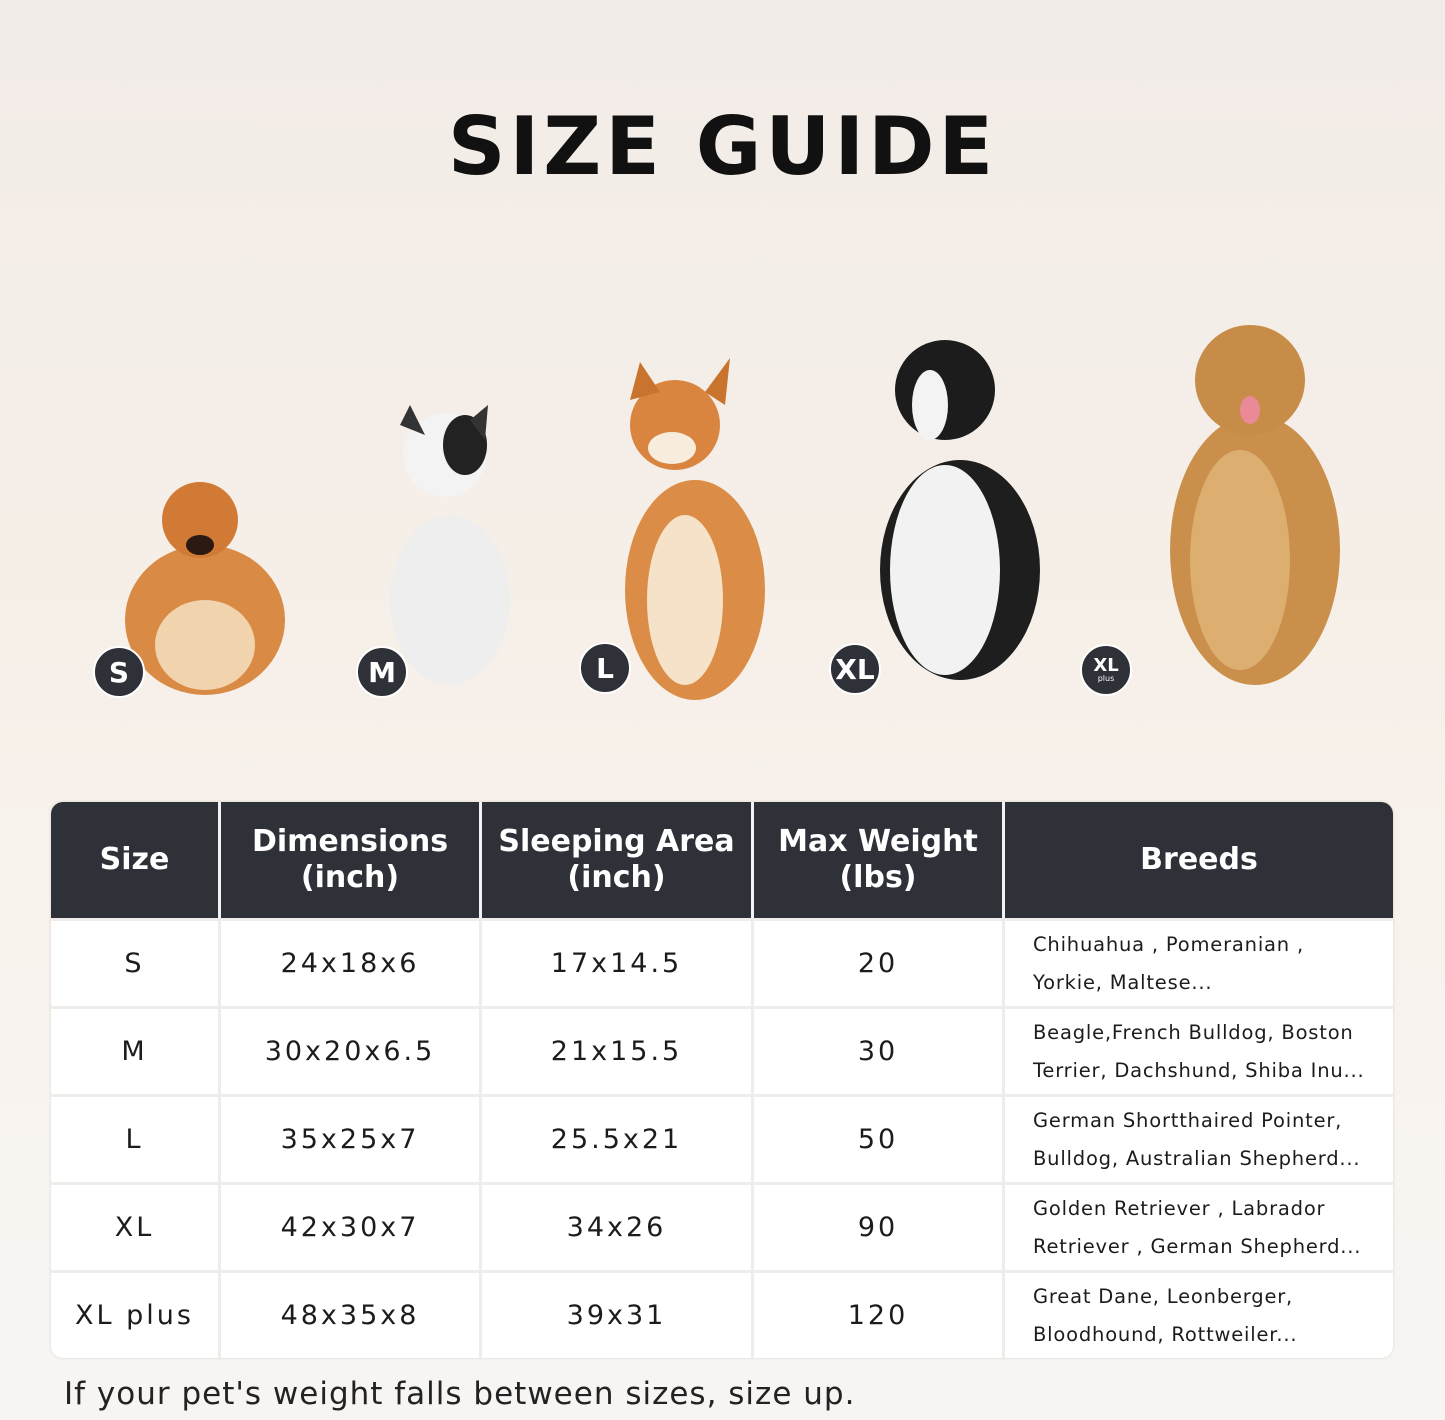  I want to click on size-badge-l: L, so click(605, 668).